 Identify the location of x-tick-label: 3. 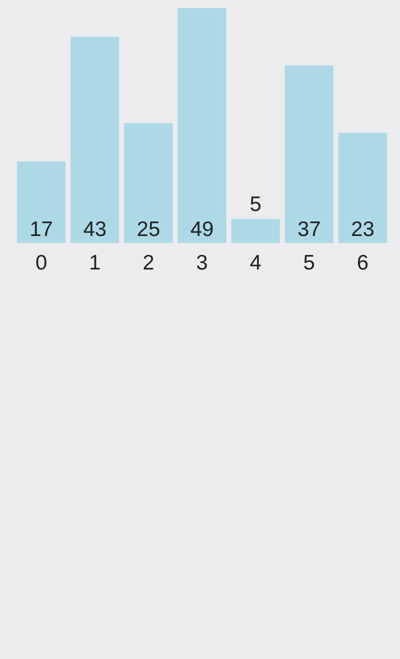
(202, 263).